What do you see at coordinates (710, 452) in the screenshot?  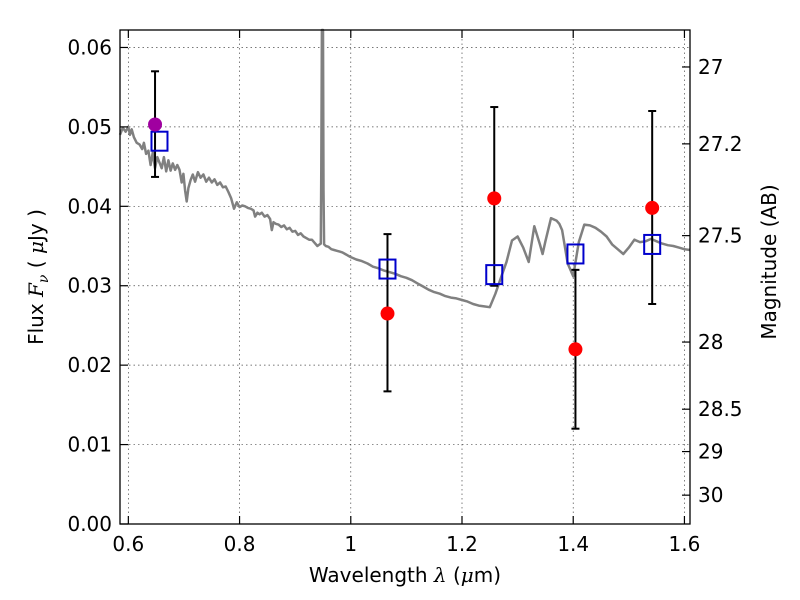 I see `y2-tick-label: 29` at bounding box center [710, 452].